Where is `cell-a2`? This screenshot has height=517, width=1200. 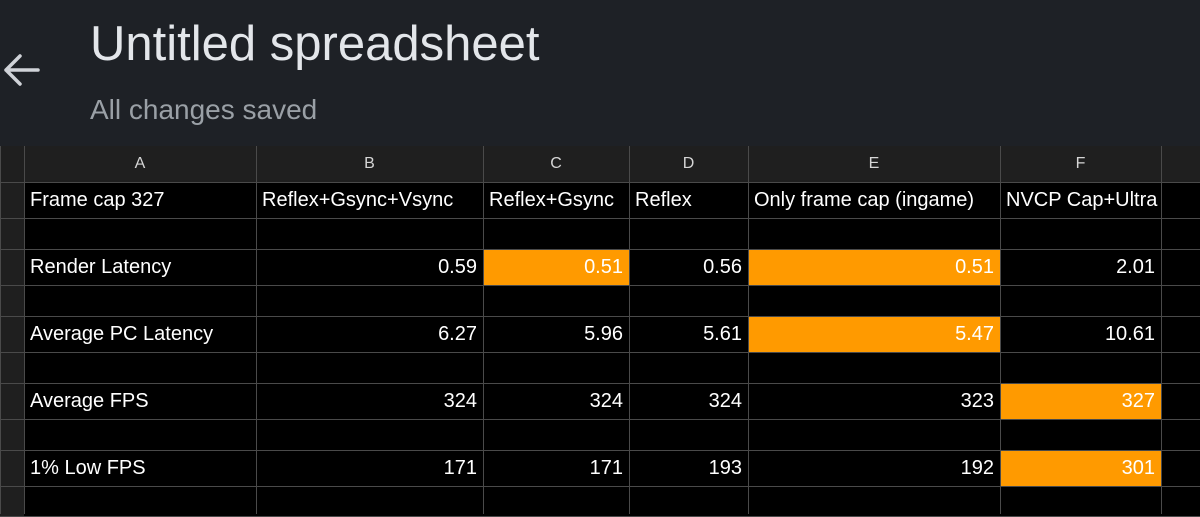 cell-a2 is located at coordinates (140, 233).